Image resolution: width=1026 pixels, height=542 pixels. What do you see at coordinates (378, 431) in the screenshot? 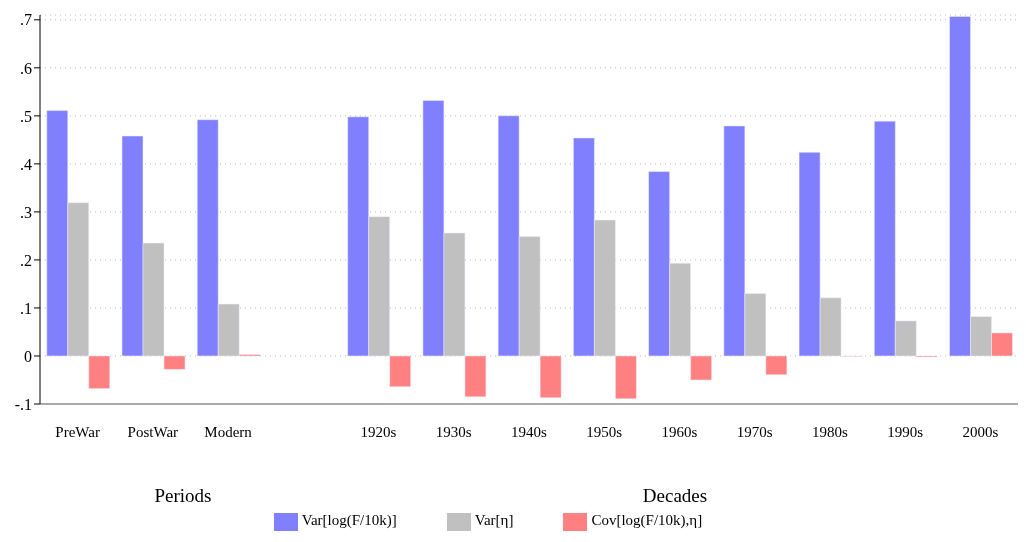
I see `x-tick-label: 1920s` at bounding box center [378, 431].